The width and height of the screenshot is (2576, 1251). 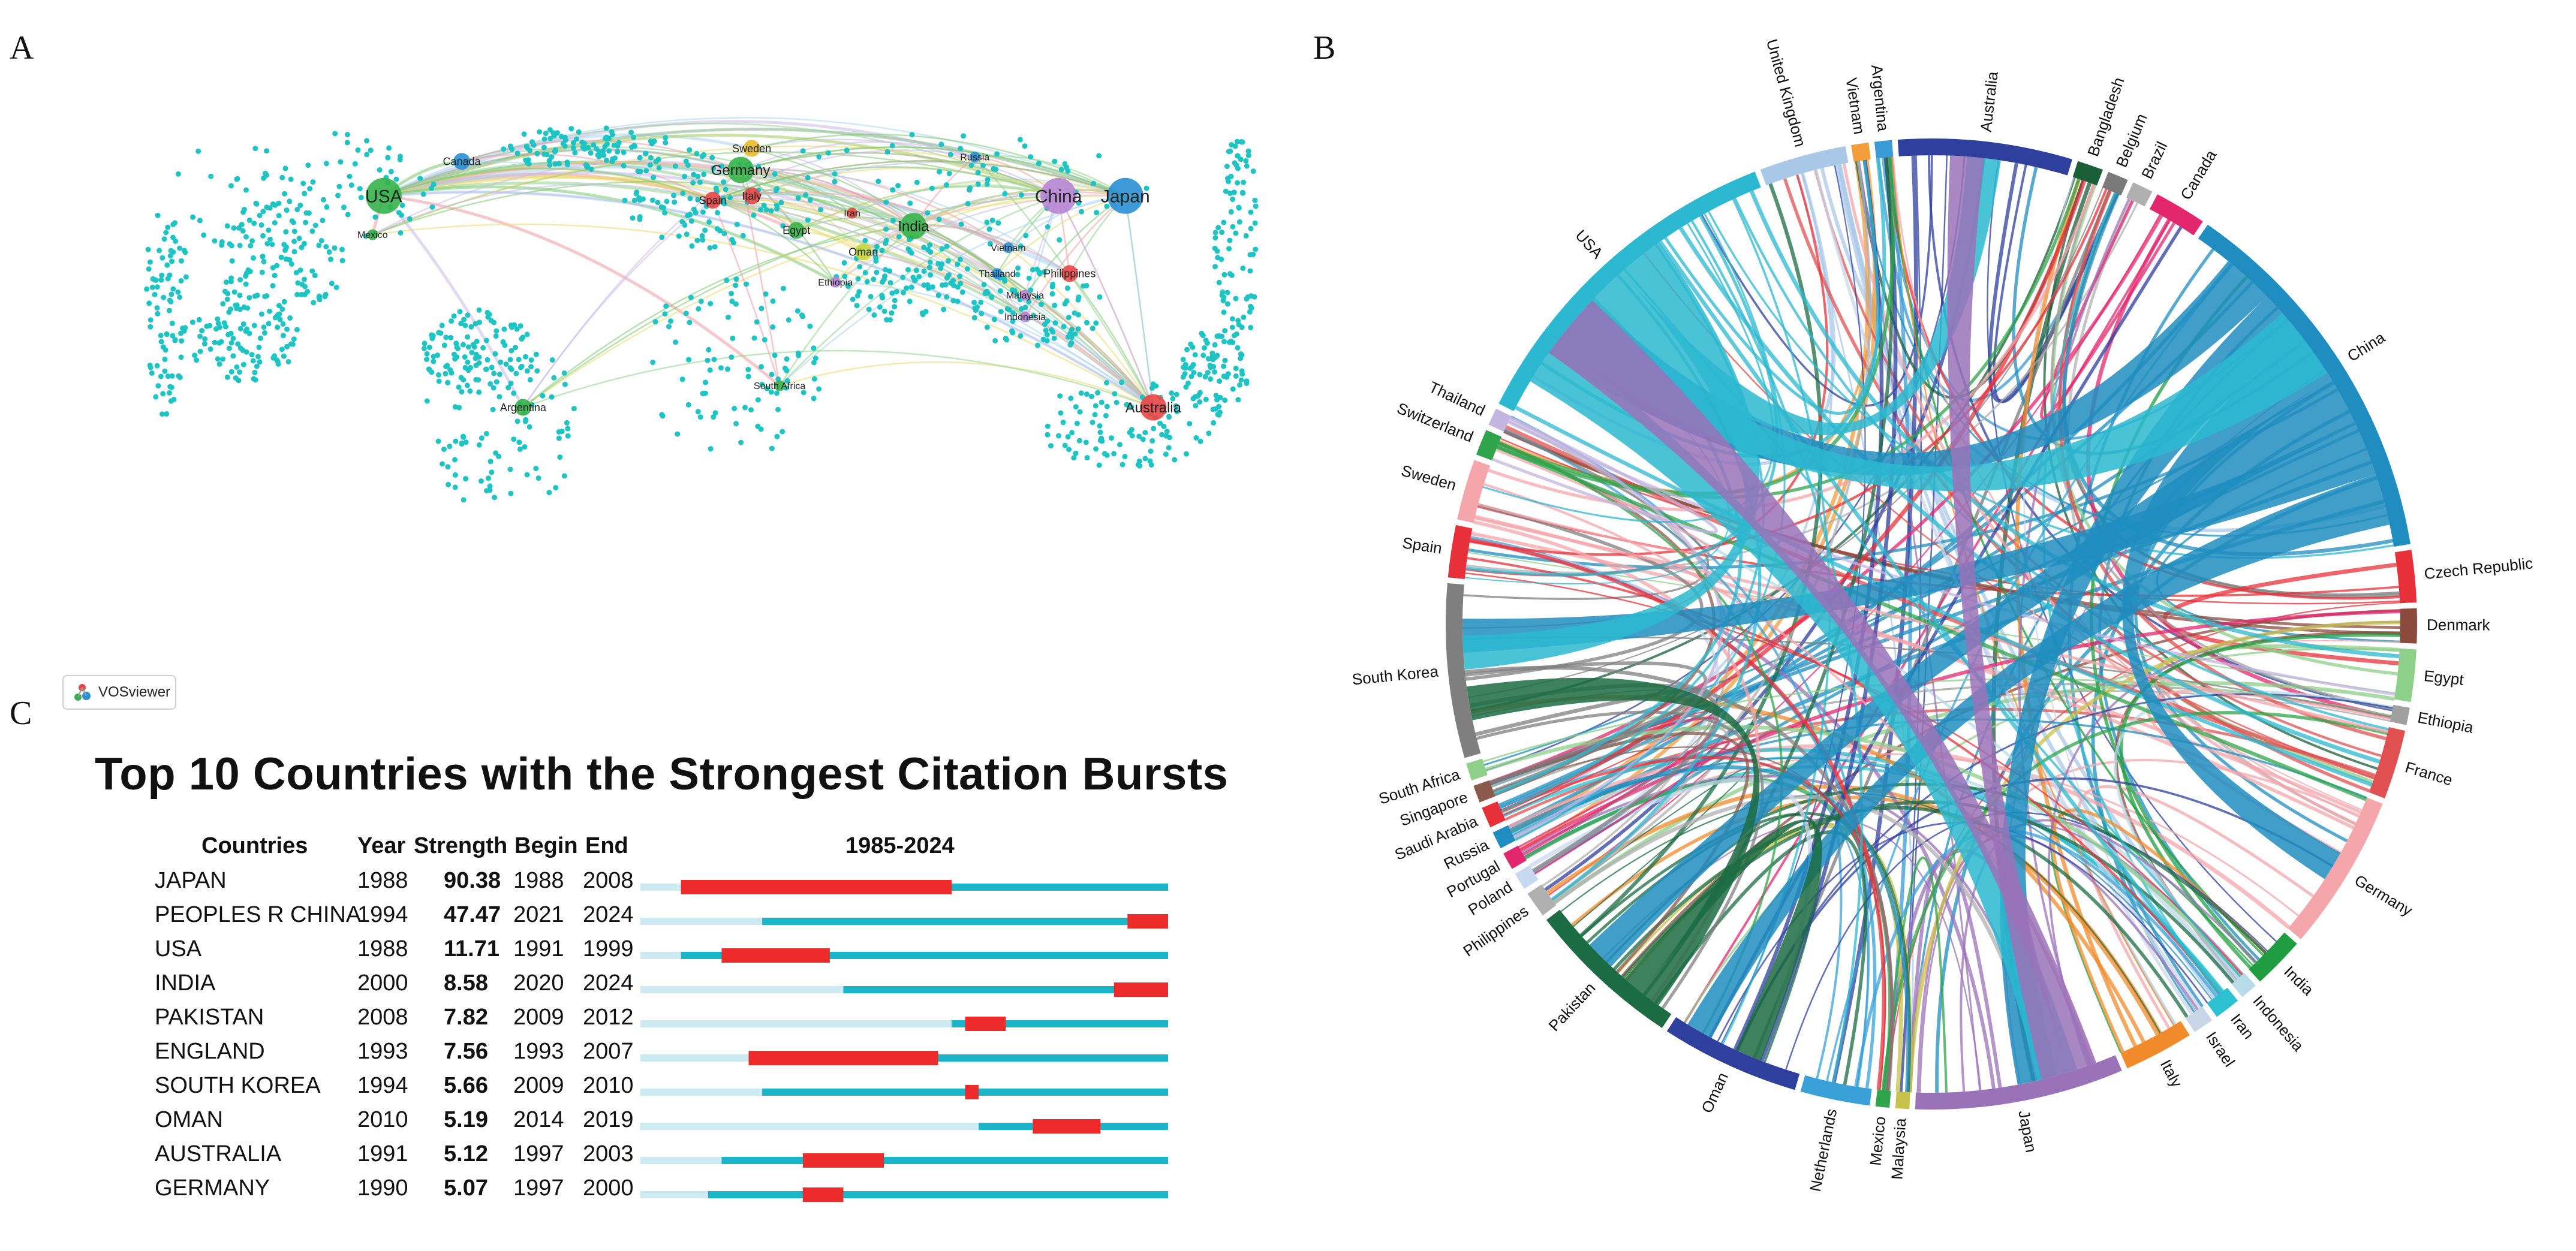 I want to click on panel-label-c: C, so click(x=21, y=713).